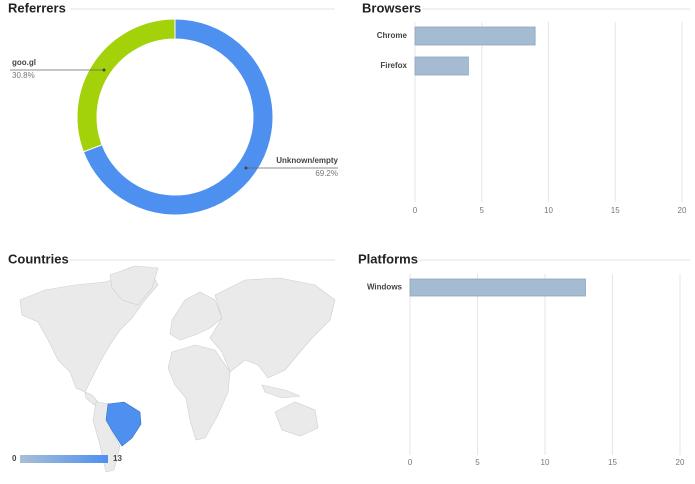  I want to click on scale-max: 13, so click(117, 458).